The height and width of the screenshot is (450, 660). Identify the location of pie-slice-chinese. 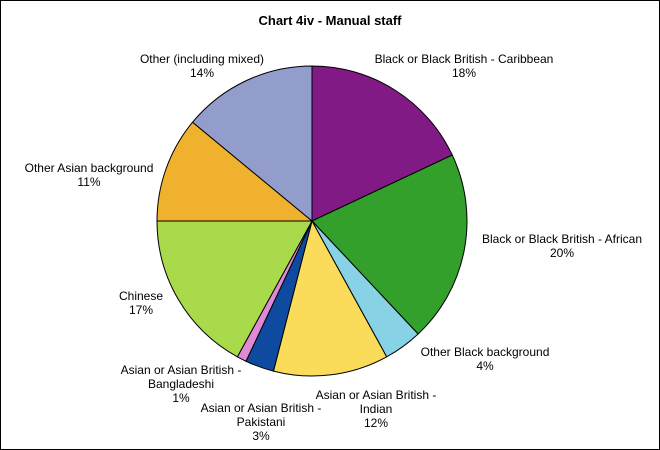
(234, 289).